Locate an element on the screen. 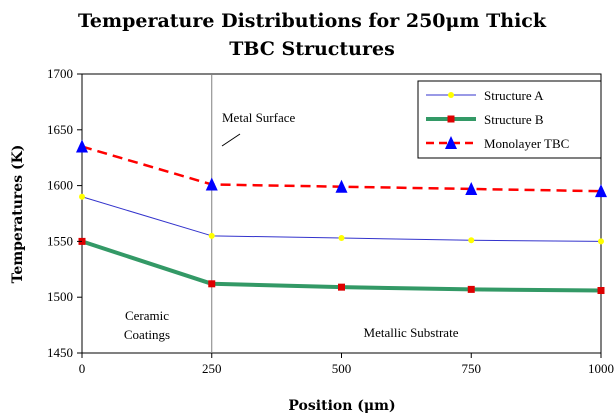 The width and height of the screenshot is (614, 415). y-tick-label: 1450 is located at coordinates (60, 352).